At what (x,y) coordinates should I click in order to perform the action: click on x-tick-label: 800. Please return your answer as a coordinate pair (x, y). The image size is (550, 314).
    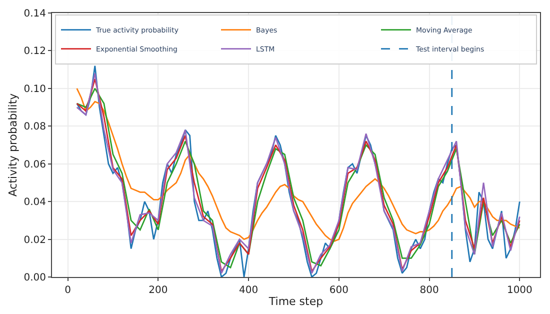
    Looking at the image, I should click on (429, 290).